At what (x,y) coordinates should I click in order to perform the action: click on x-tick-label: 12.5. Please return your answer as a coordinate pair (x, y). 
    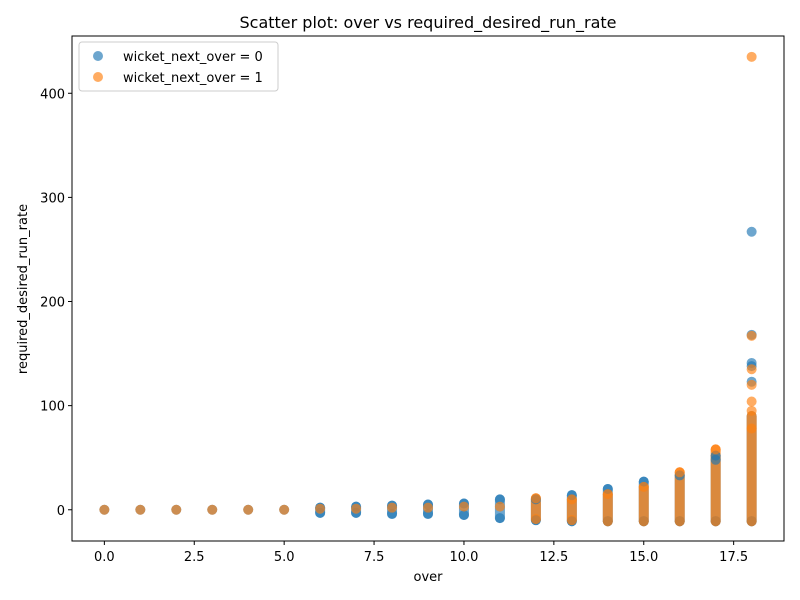
    Looking at the image, I should click on (553, 557).